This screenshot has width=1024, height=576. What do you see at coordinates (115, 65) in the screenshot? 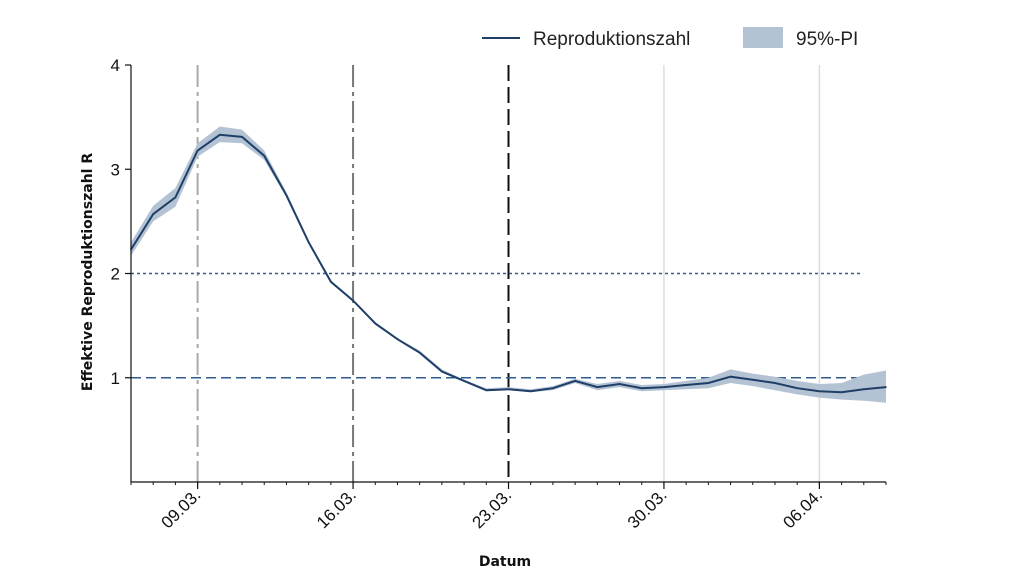
I see `y-tick-label-4: 4` at bounding box center [115, 65].